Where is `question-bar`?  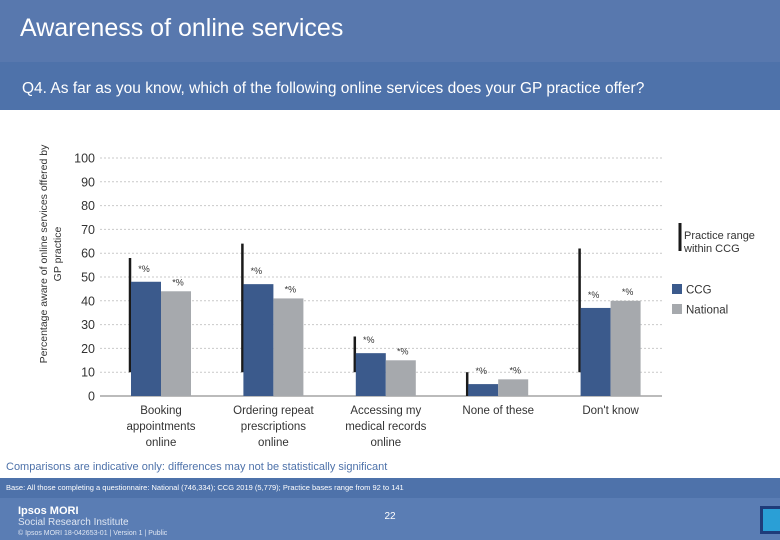
question-bar is located at coordinates (390, 86).